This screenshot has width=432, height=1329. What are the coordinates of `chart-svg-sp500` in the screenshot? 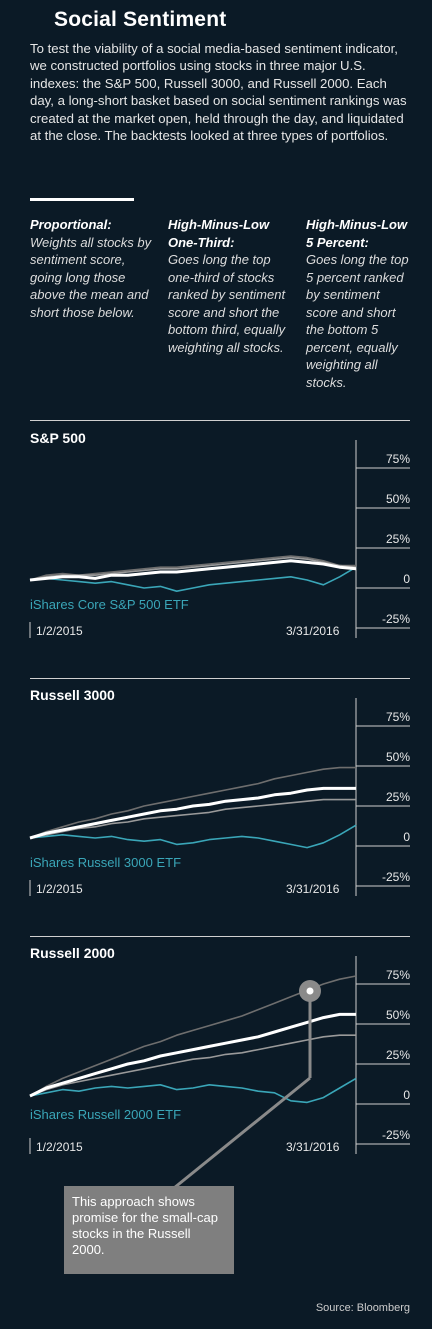 It's located at (219, 529).